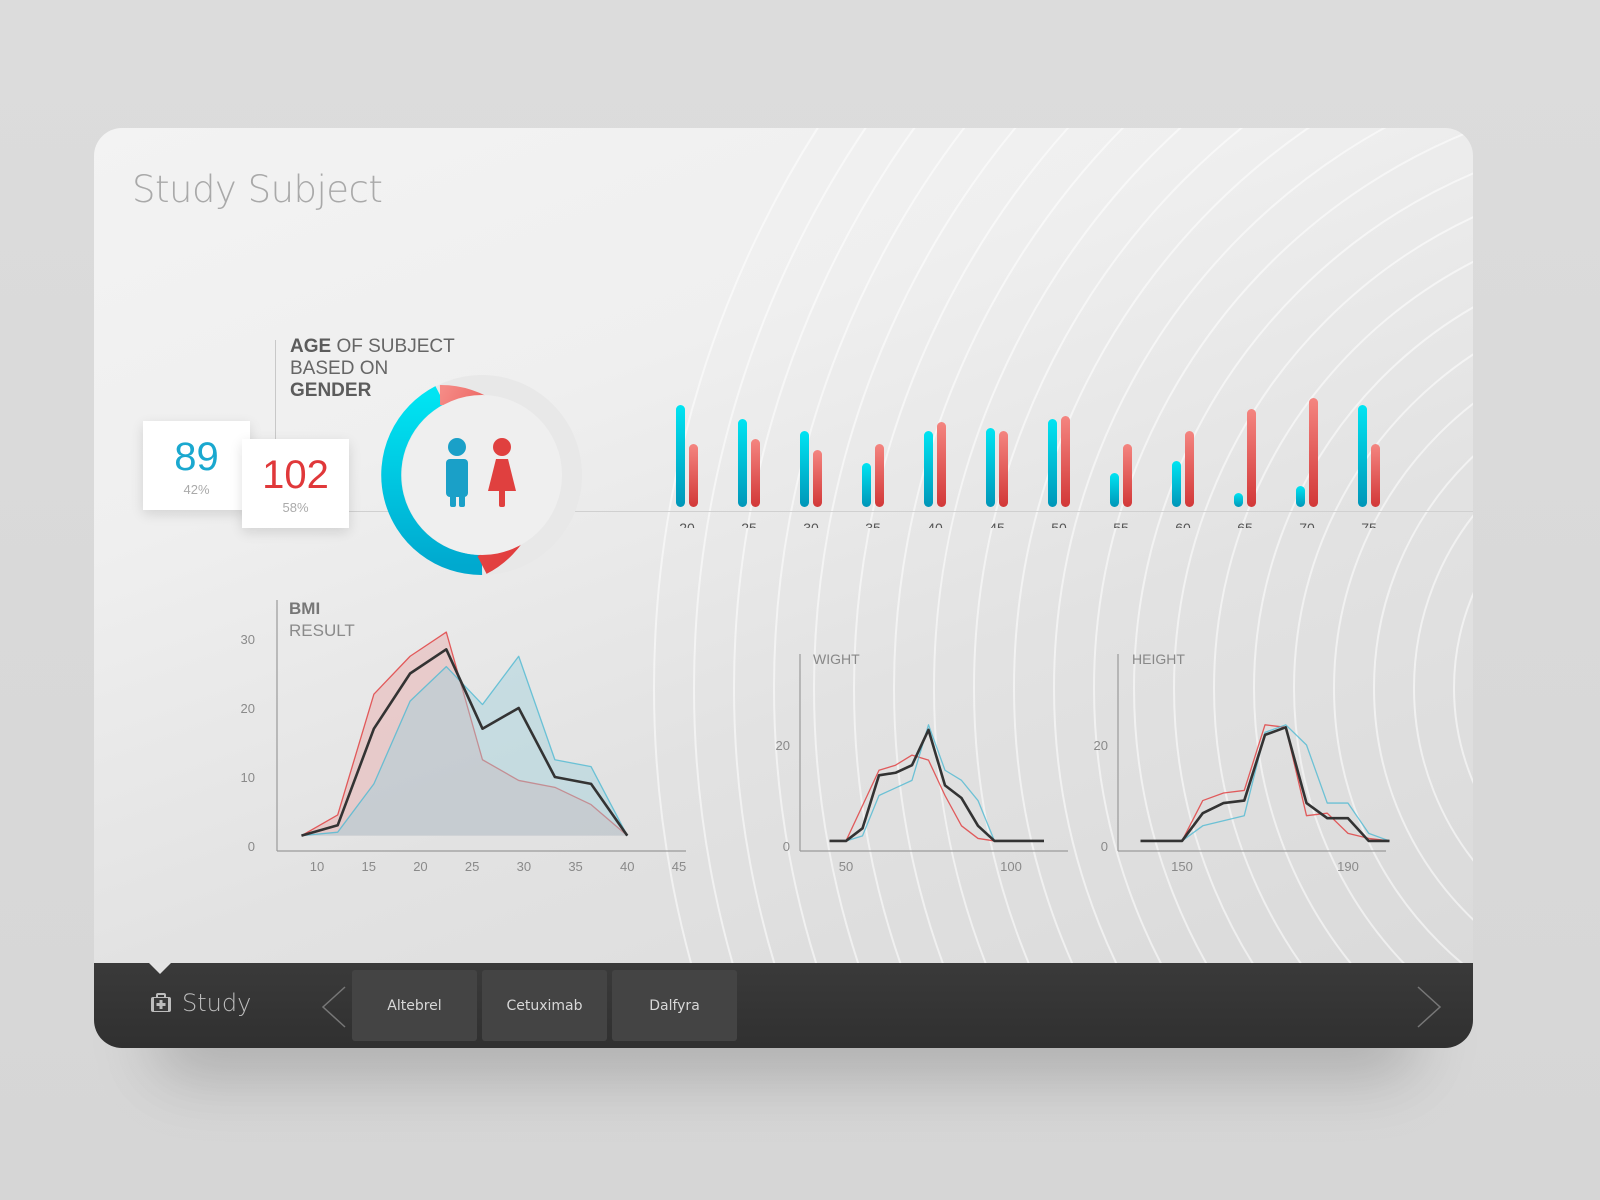 The width and height of the screenshot is (1600, 1200). I want to click on age-title-gender: GENDER, so click(331, 390).